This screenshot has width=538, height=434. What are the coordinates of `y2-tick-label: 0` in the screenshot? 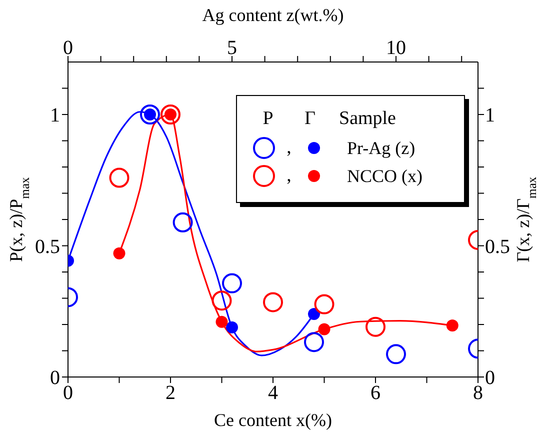 It's located at (490, 378).